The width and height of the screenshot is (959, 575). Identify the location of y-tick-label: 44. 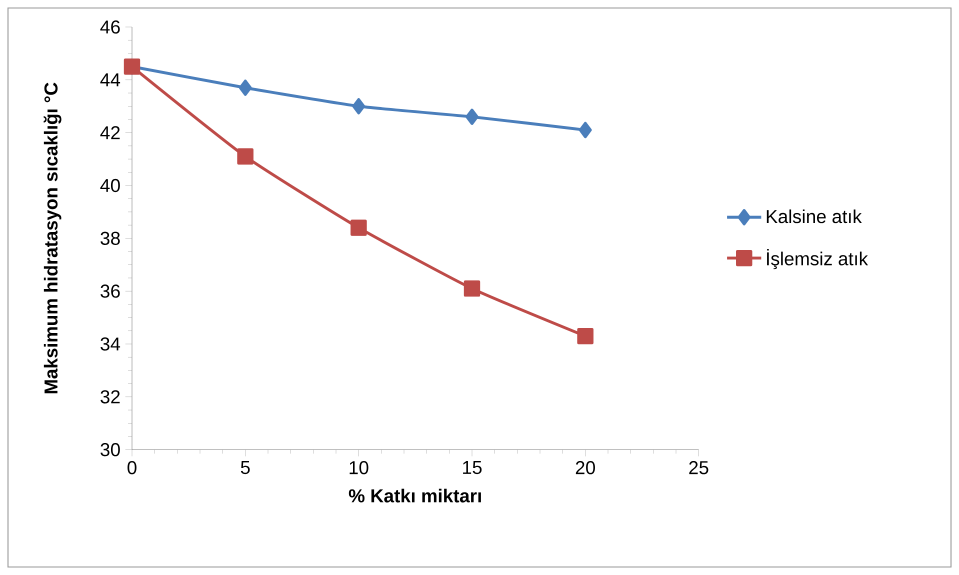
(110, 79).